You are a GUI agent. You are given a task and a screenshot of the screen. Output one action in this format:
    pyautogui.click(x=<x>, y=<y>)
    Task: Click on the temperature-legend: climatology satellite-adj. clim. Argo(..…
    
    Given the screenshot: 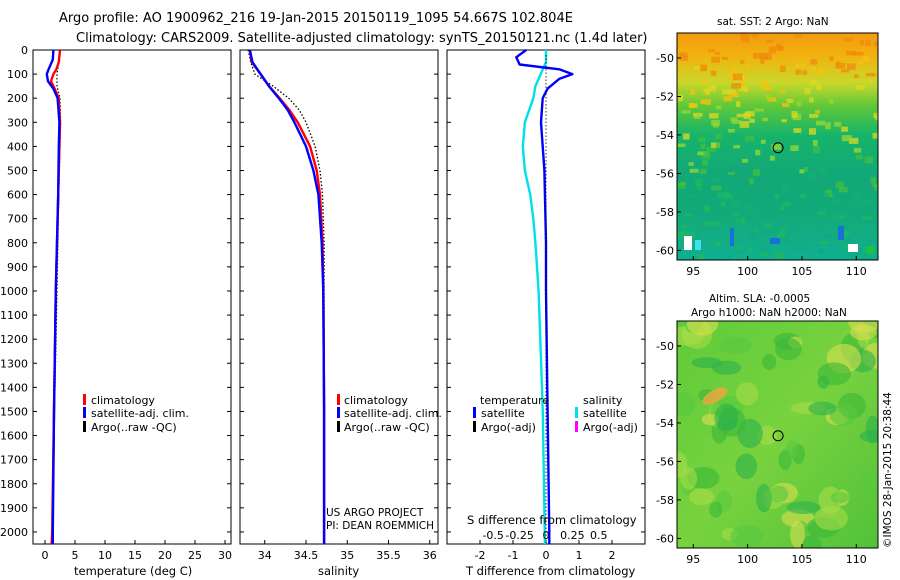 What is the action you would take?
    pyautogui.click(x=136, y=414)
    